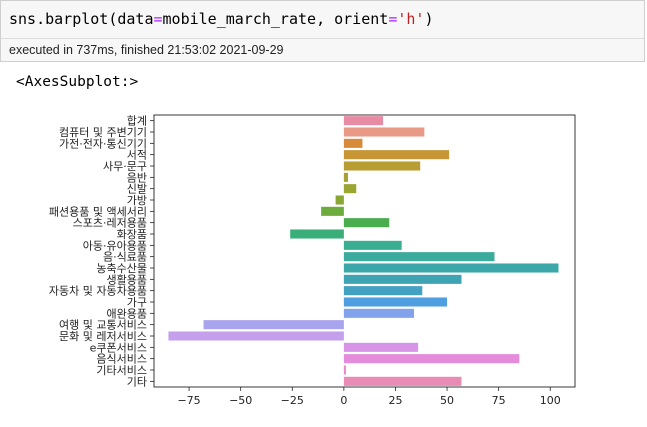 This screenshot has width=647, height=427. What do you see at coordinates (158, 19) in the screenshot?
I see `code-eq-1: =` at bounding box center [158, 19].